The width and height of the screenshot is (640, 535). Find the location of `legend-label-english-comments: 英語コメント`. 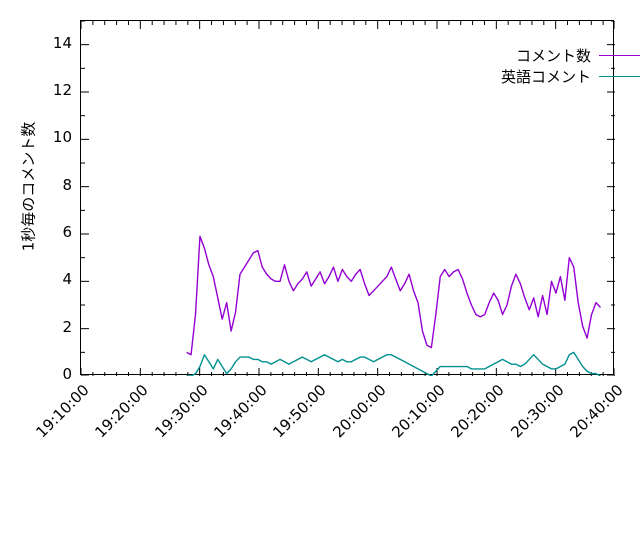

legend-label-english-comments: 英語コメント is located at coordinates (546, 77).